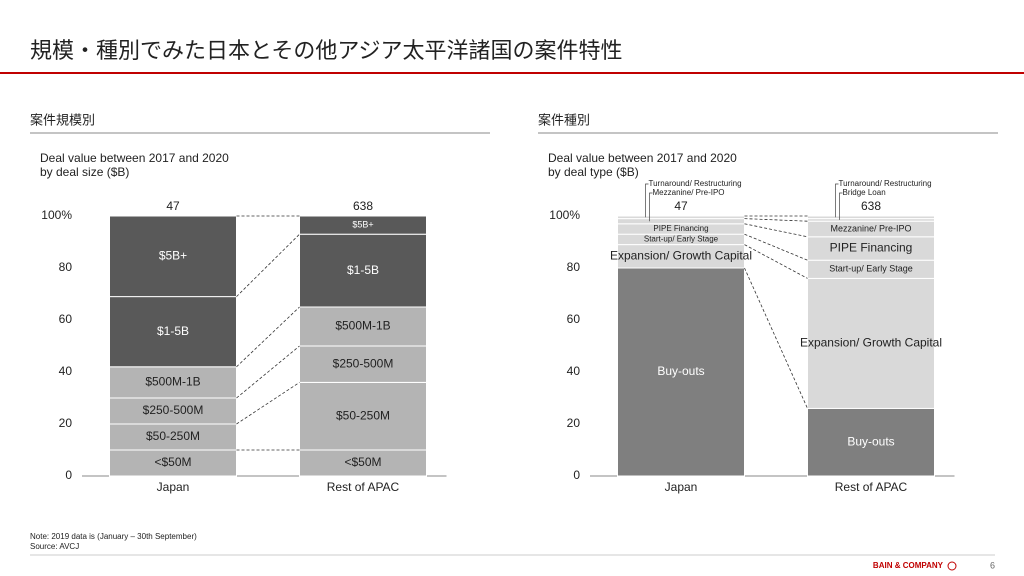 This screenshot has height=576, width=1024. What do you see at coordinates (908, 565) in the screenshot?
I see `brand: BAIN & COMPANY` at bounding box center [908, 565].